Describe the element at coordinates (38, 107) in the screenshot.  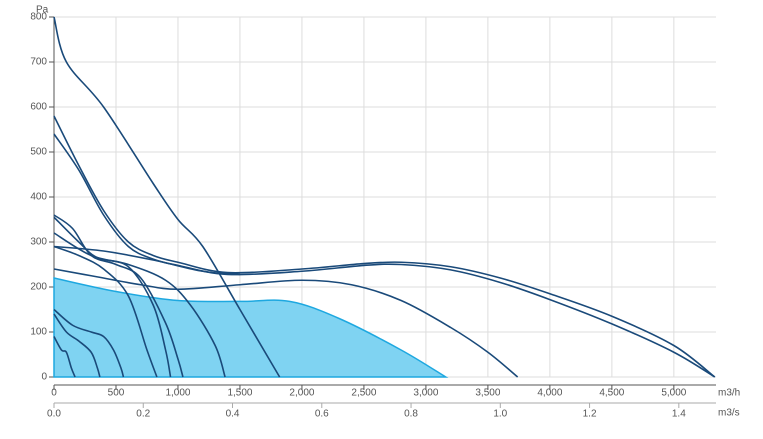
I see `y-tick-label: 600` at that location.